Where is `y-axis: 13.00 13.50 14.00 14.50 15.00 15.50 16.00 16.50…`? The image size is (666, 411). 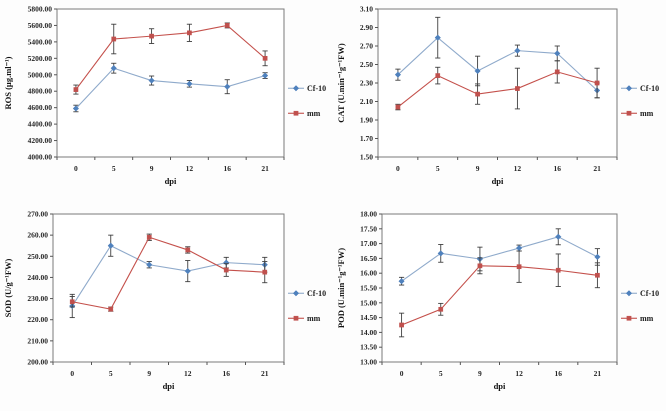
y-axis: 13.00 13.50 14.00 14.50 15.00 15.50 16.00 16.50… is located at coordinates (371, 288).